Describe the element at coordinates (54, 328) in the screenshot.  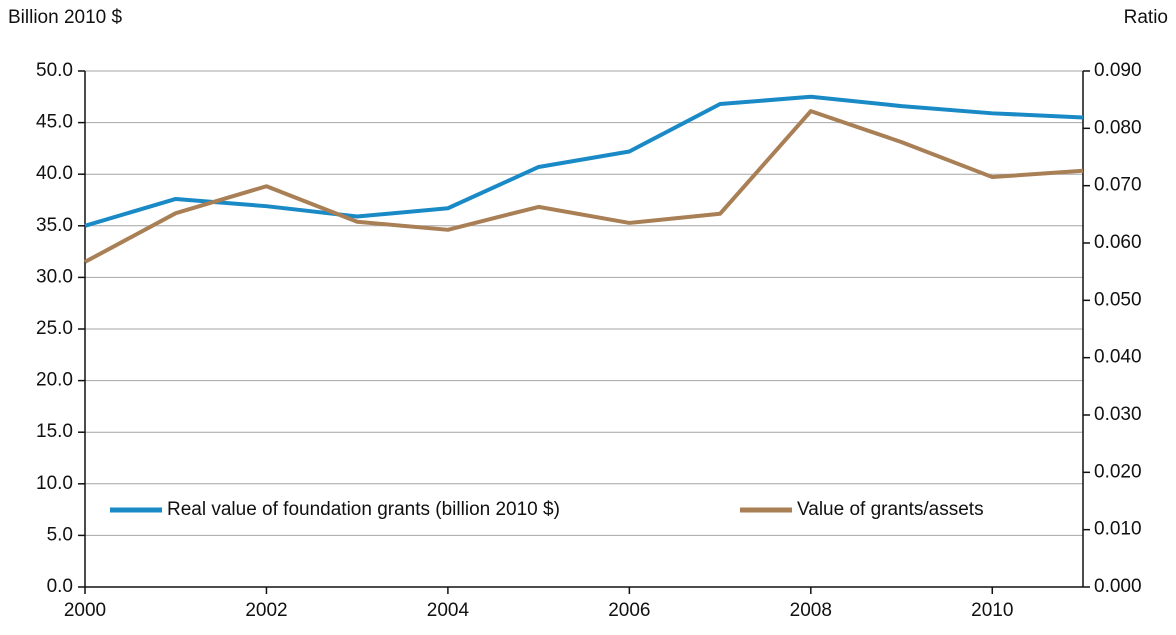
I see `y-tick-label: 25.0` at that location.